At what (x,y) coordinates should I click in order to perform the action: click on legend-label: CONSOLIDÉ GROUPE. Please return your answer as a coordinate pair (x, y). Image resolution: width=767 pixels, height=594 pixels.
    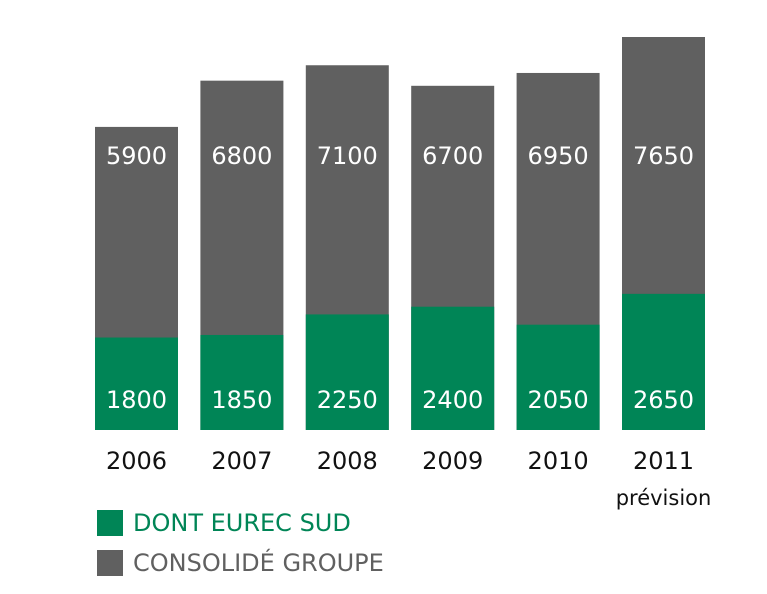
    Looking at the image, I should click on (258, 562).